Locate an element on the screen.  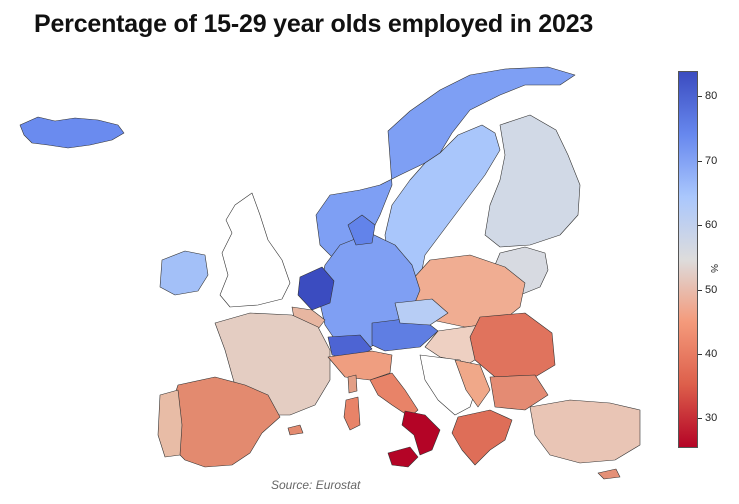
region-sicily is located at coordinates (403, 457).